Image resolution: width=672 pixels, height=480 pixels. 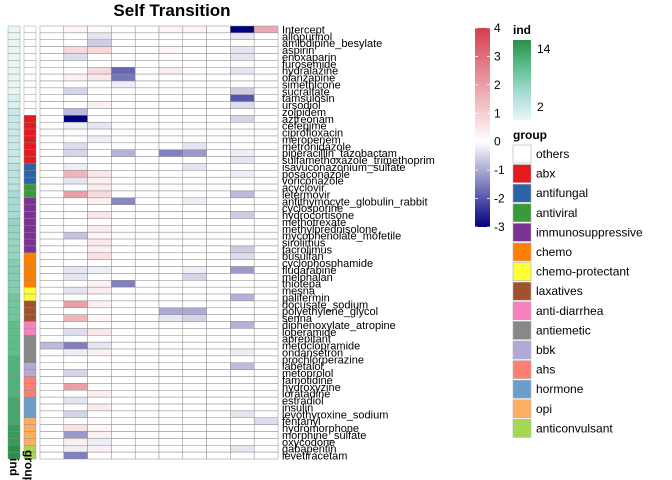 I want to click on group-strip-label: group, so click(x=29, y=465).